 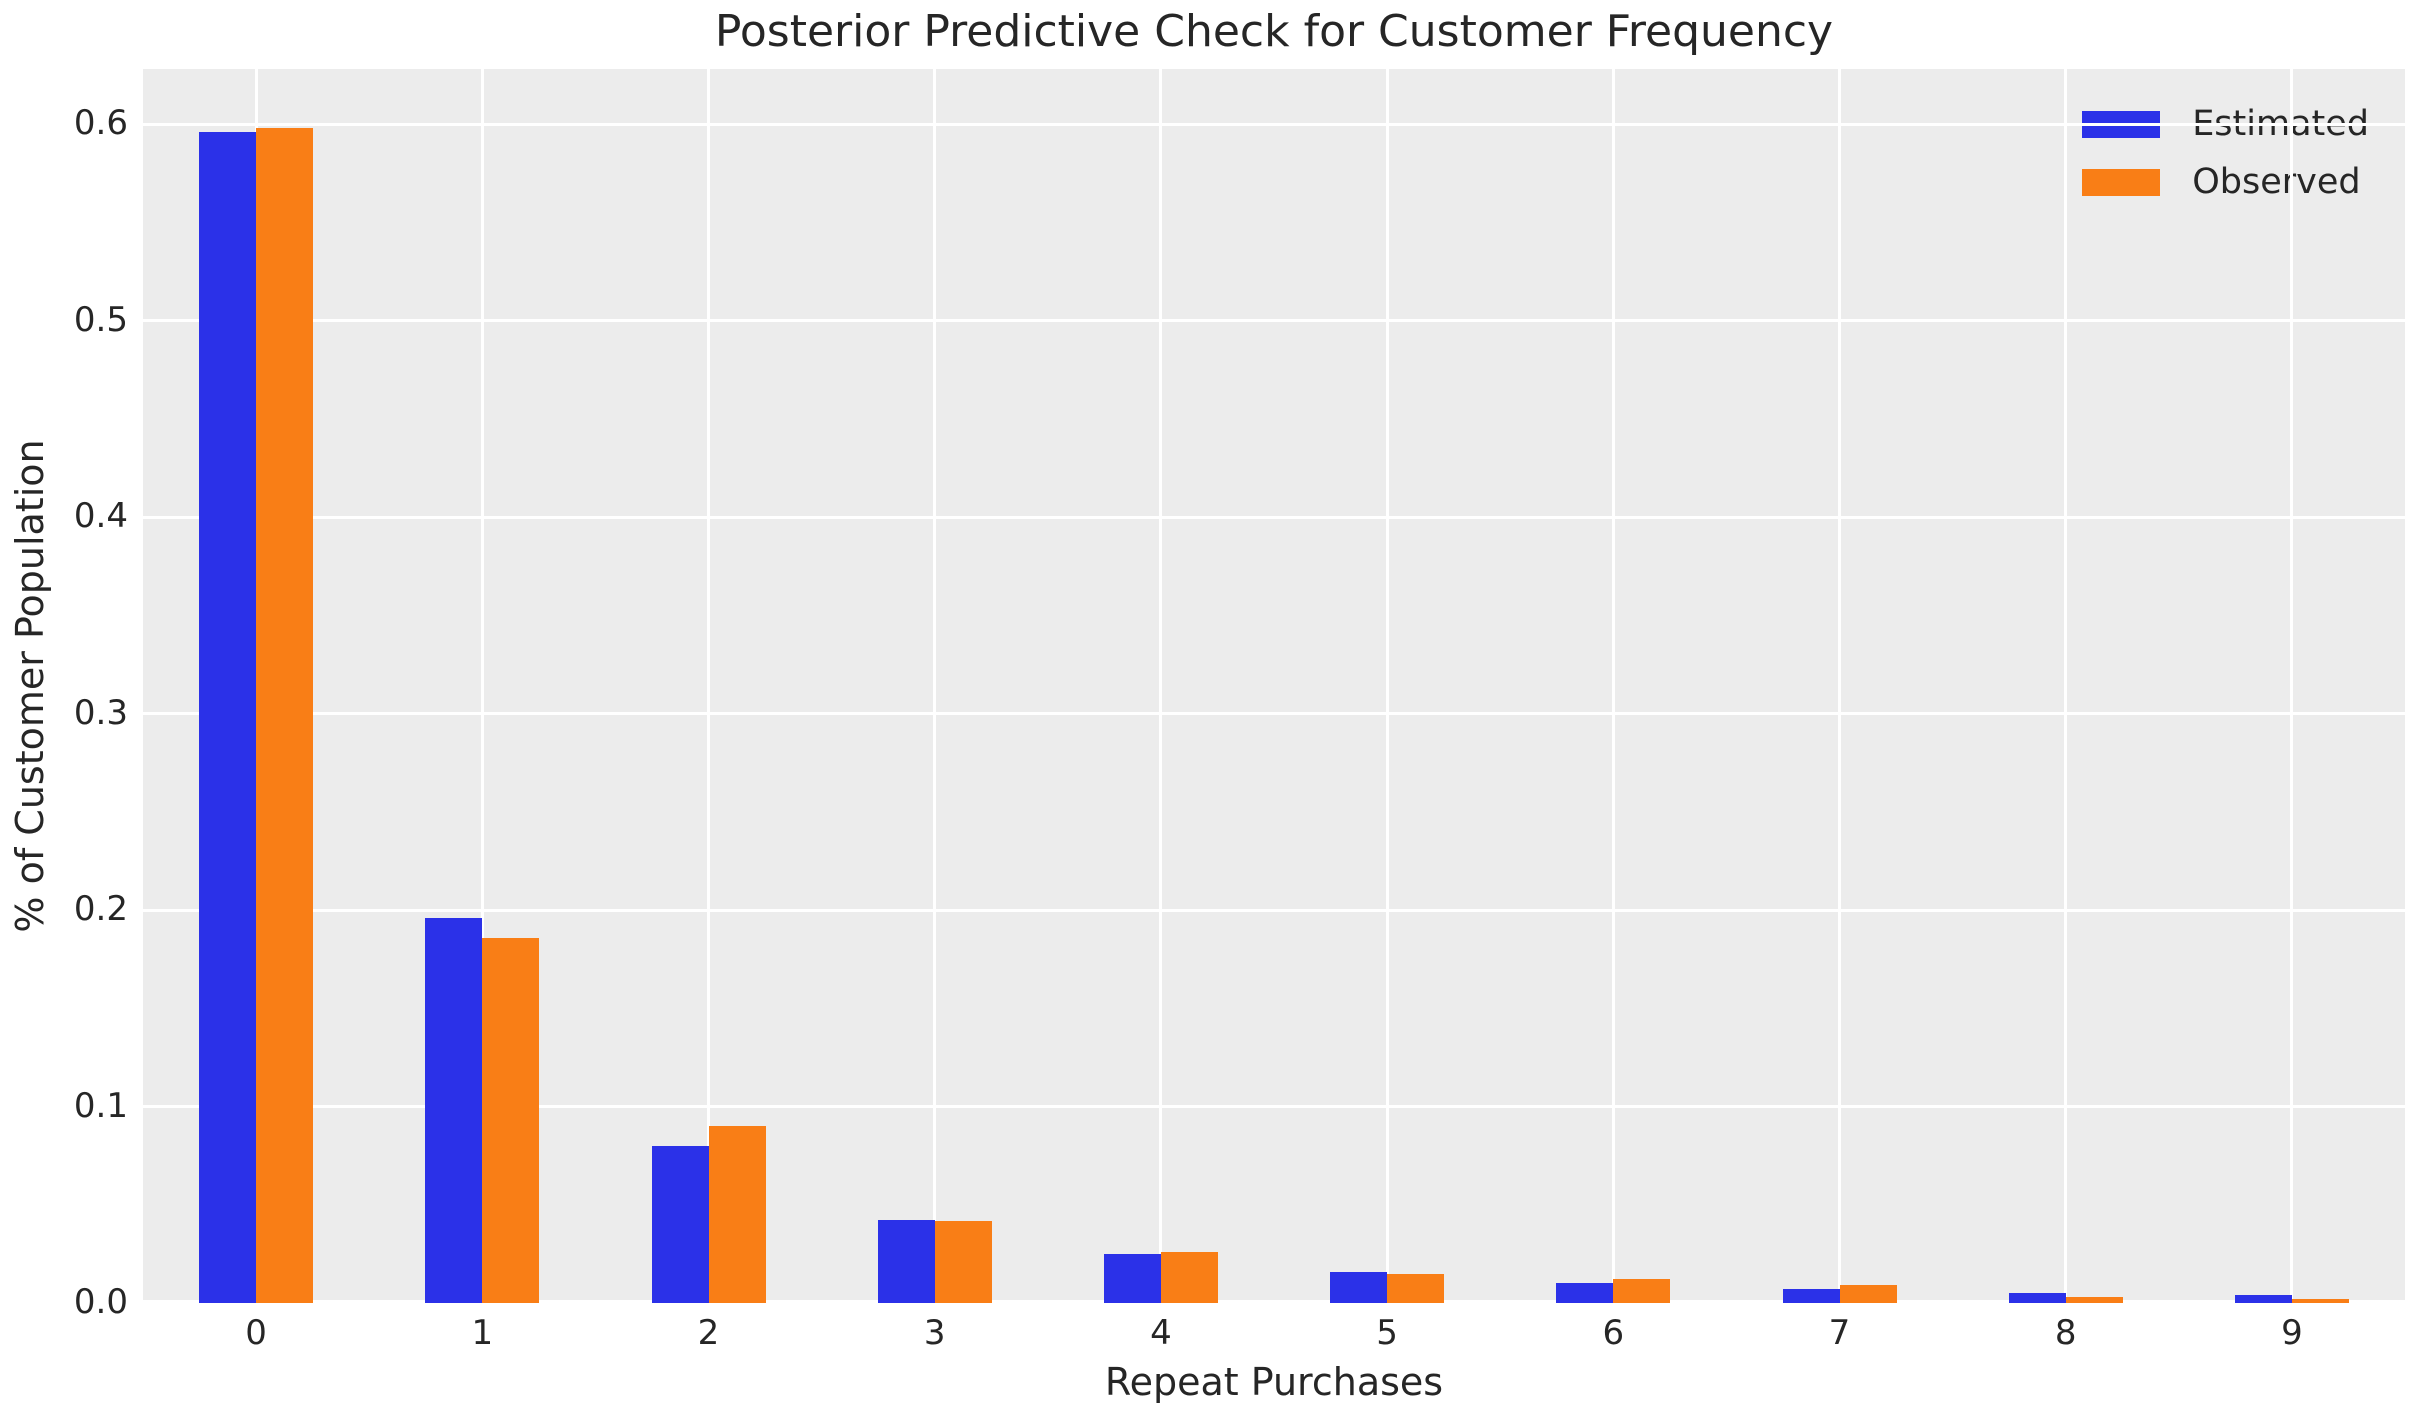 I want to click on legend: Estimated Observed, so click(x=2225, y=153).